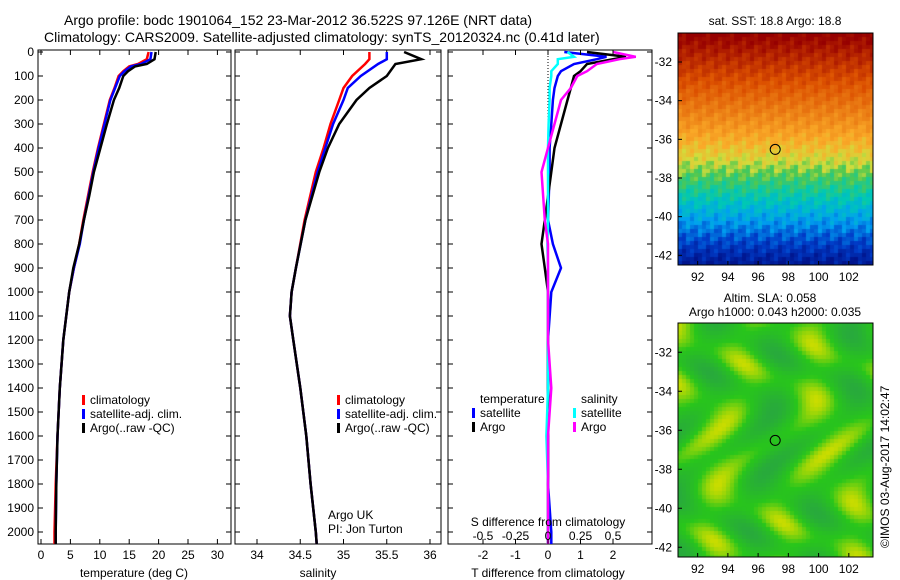 The width and height of the screenshot is (900, 580). What do you see at coordinates (664, 430) in the screenshot?
I see `sla-map-ytick-label: -36` at bounding box center [664, 430].